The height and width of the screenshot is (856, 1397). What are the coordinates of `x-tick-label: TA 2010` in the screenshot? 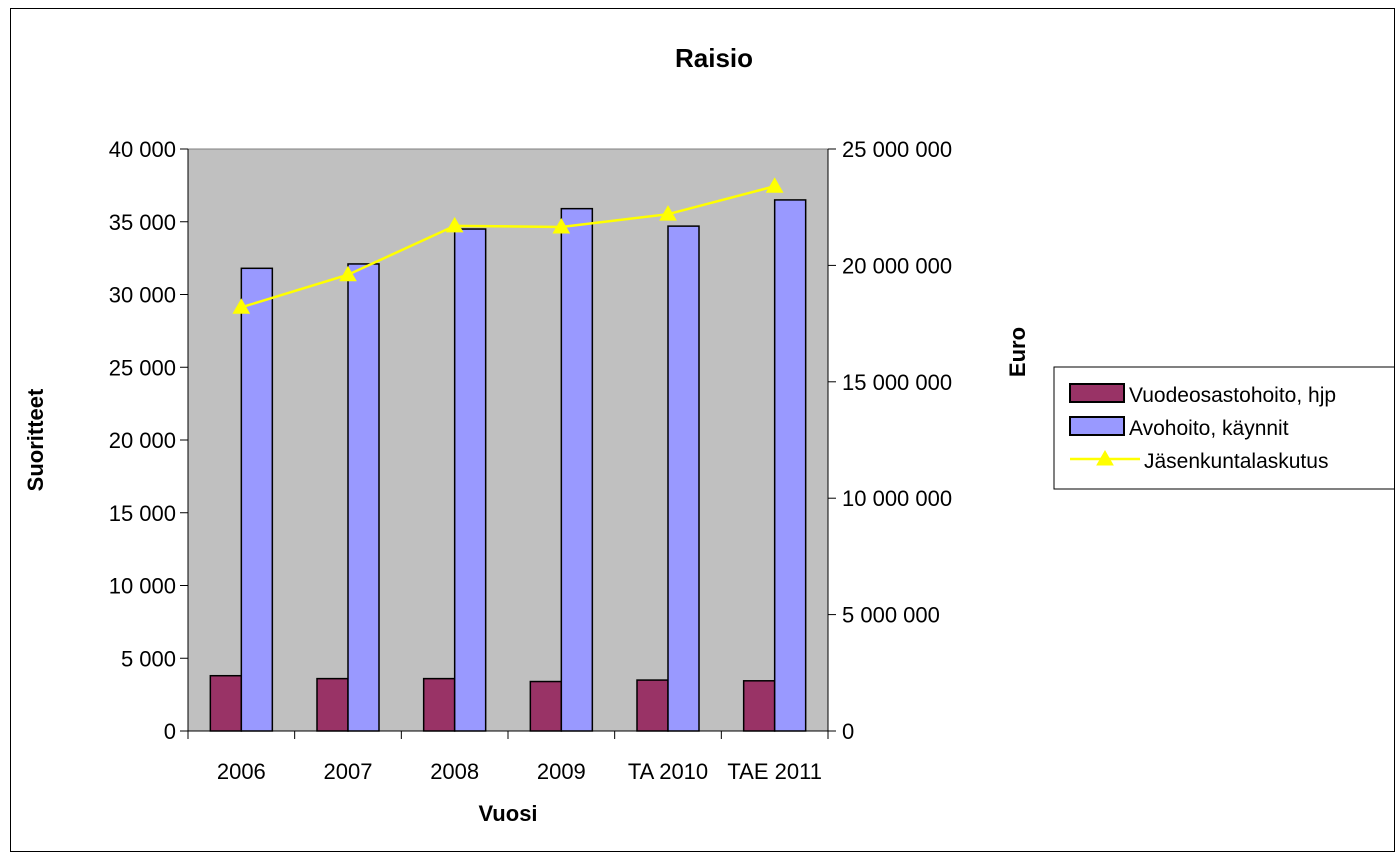 It's located at (668, 771).